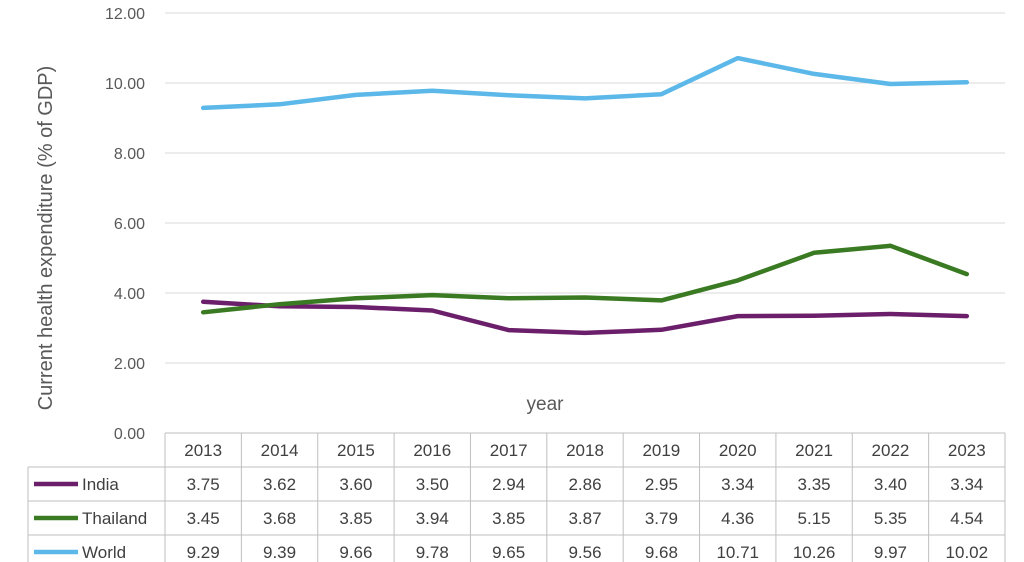 The image size is (1024, 562). I want to click on x-tick-label: 2020, so click(738, 450).